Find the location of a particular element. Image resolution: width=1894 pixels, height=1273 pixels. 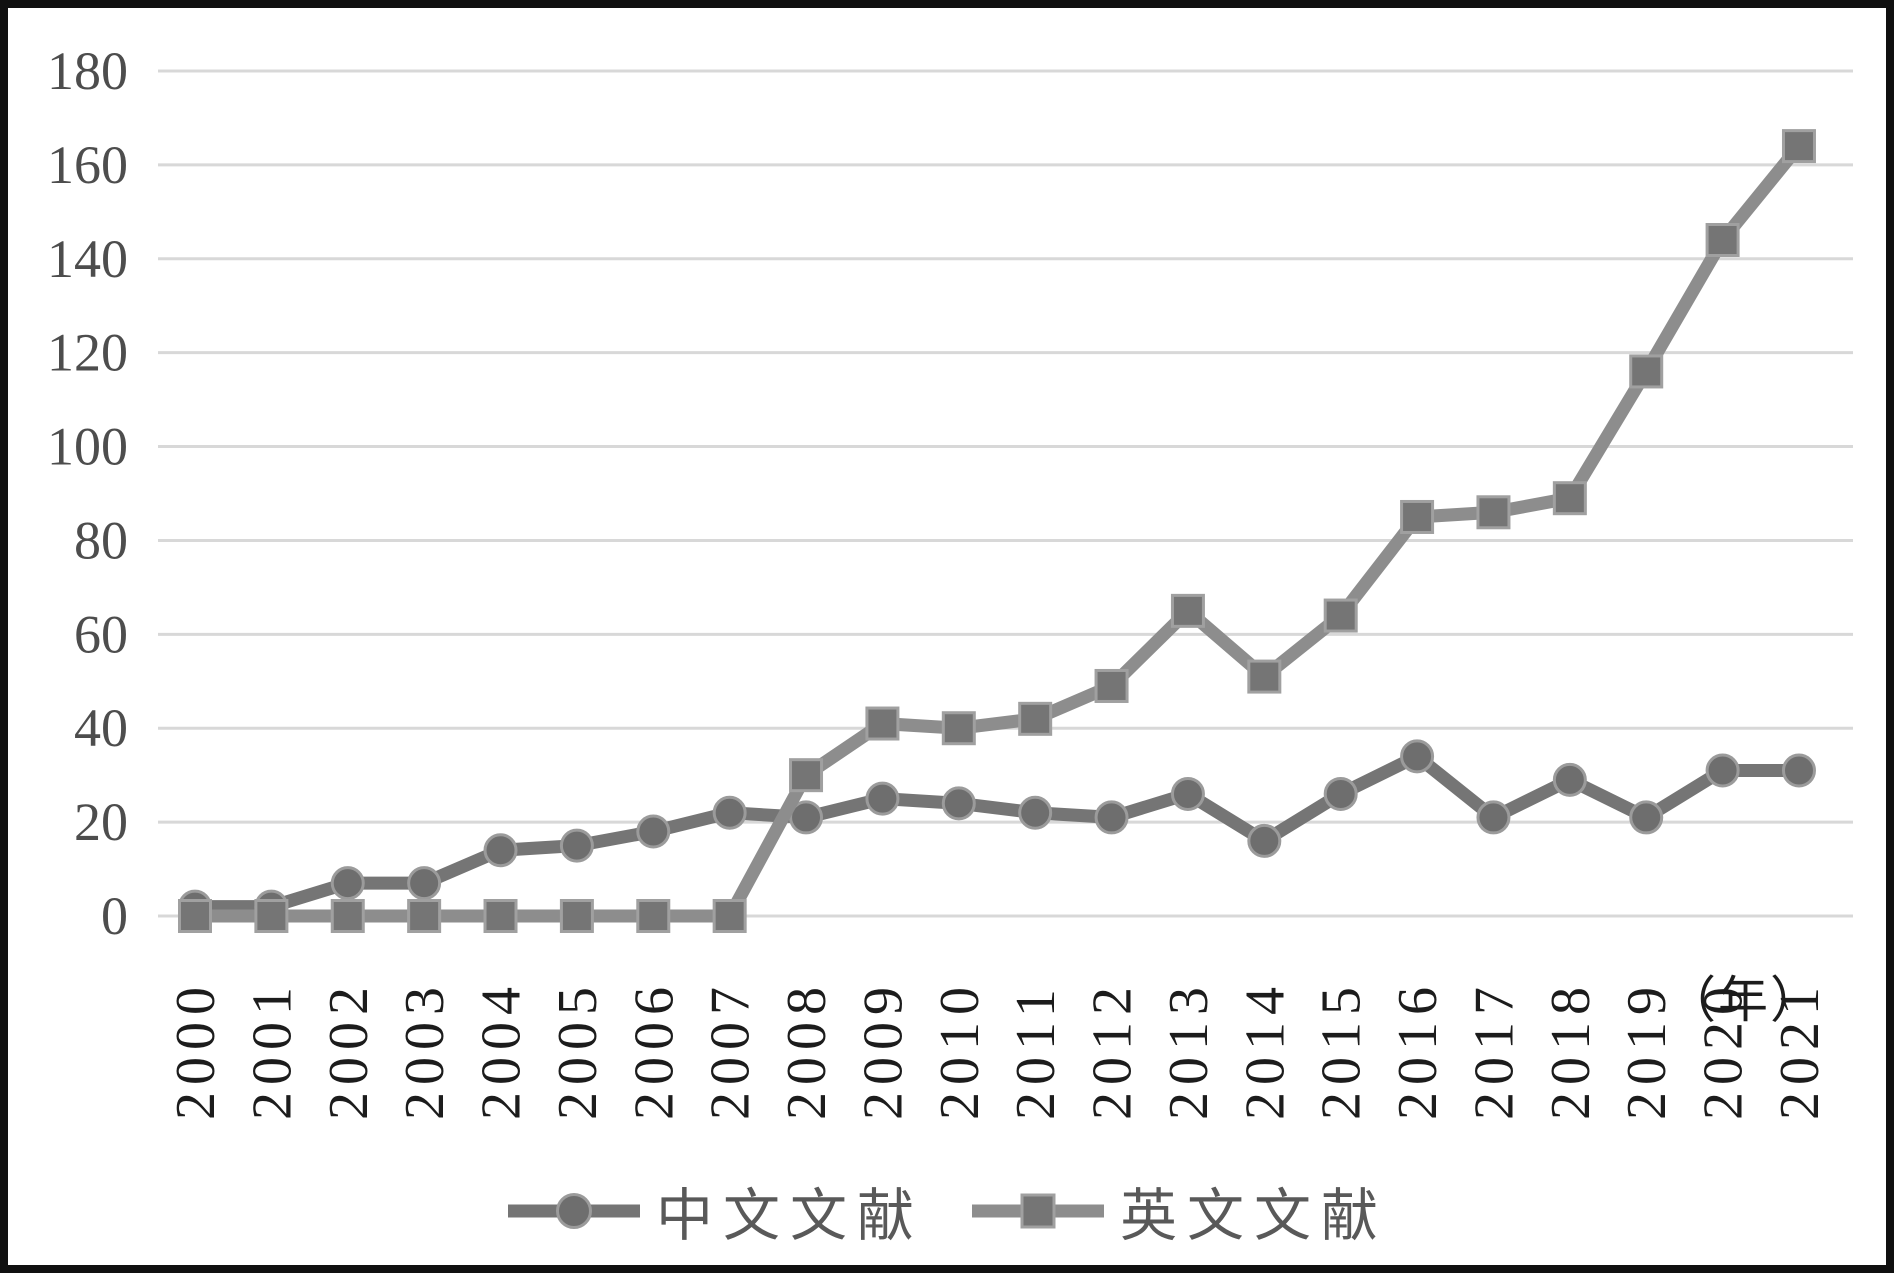

y-axis-tick-label: 180 is located at coordinates (87, 71).